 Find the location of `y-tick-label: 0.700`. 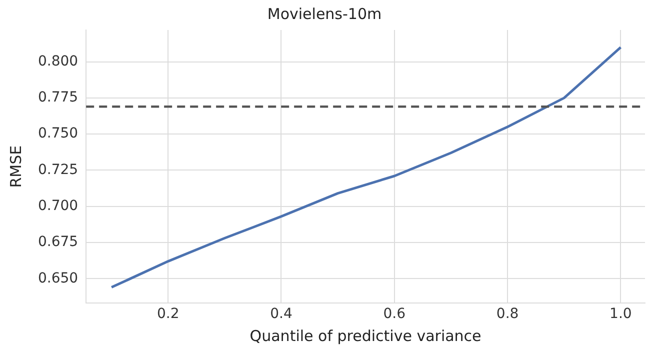

y-tick-label: 0.700 is located at coordinates (58, 206).